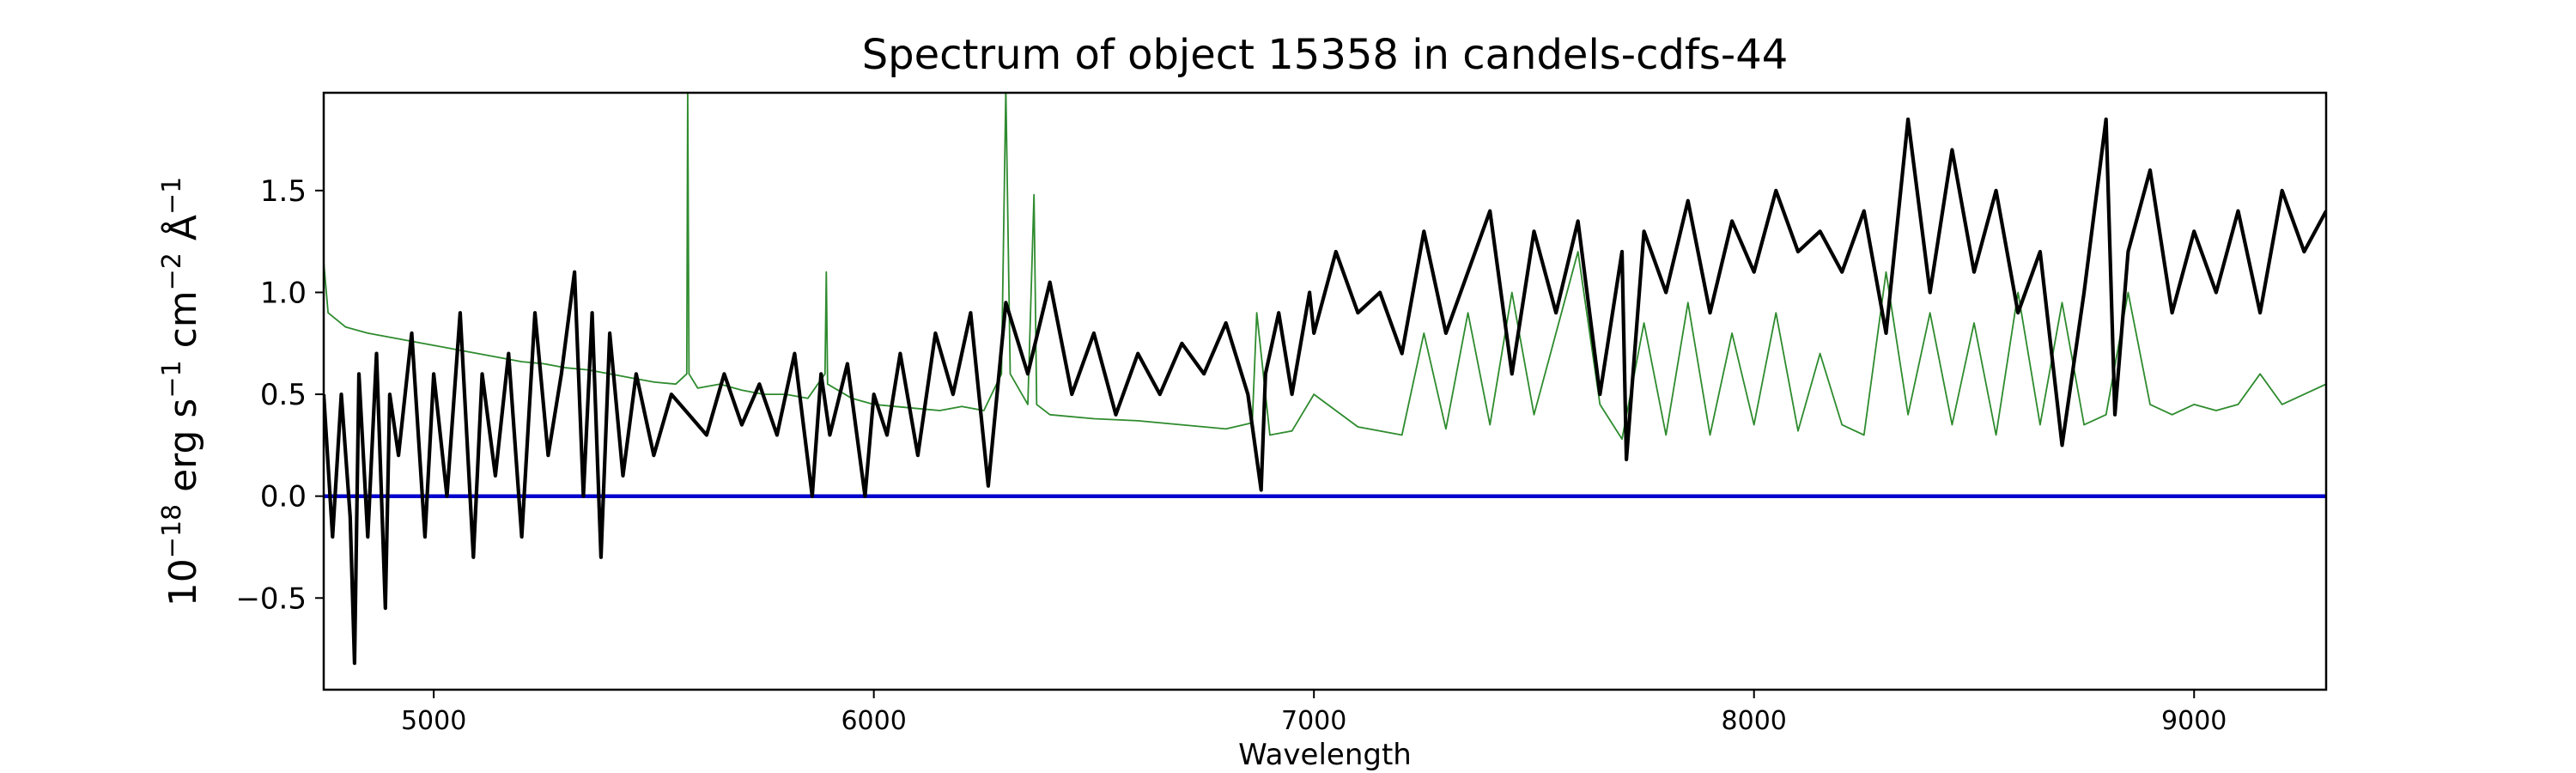  Describe the element at coordinates (433, 721) in the screenshot. I see `x-tick-label: 5000` at that location.